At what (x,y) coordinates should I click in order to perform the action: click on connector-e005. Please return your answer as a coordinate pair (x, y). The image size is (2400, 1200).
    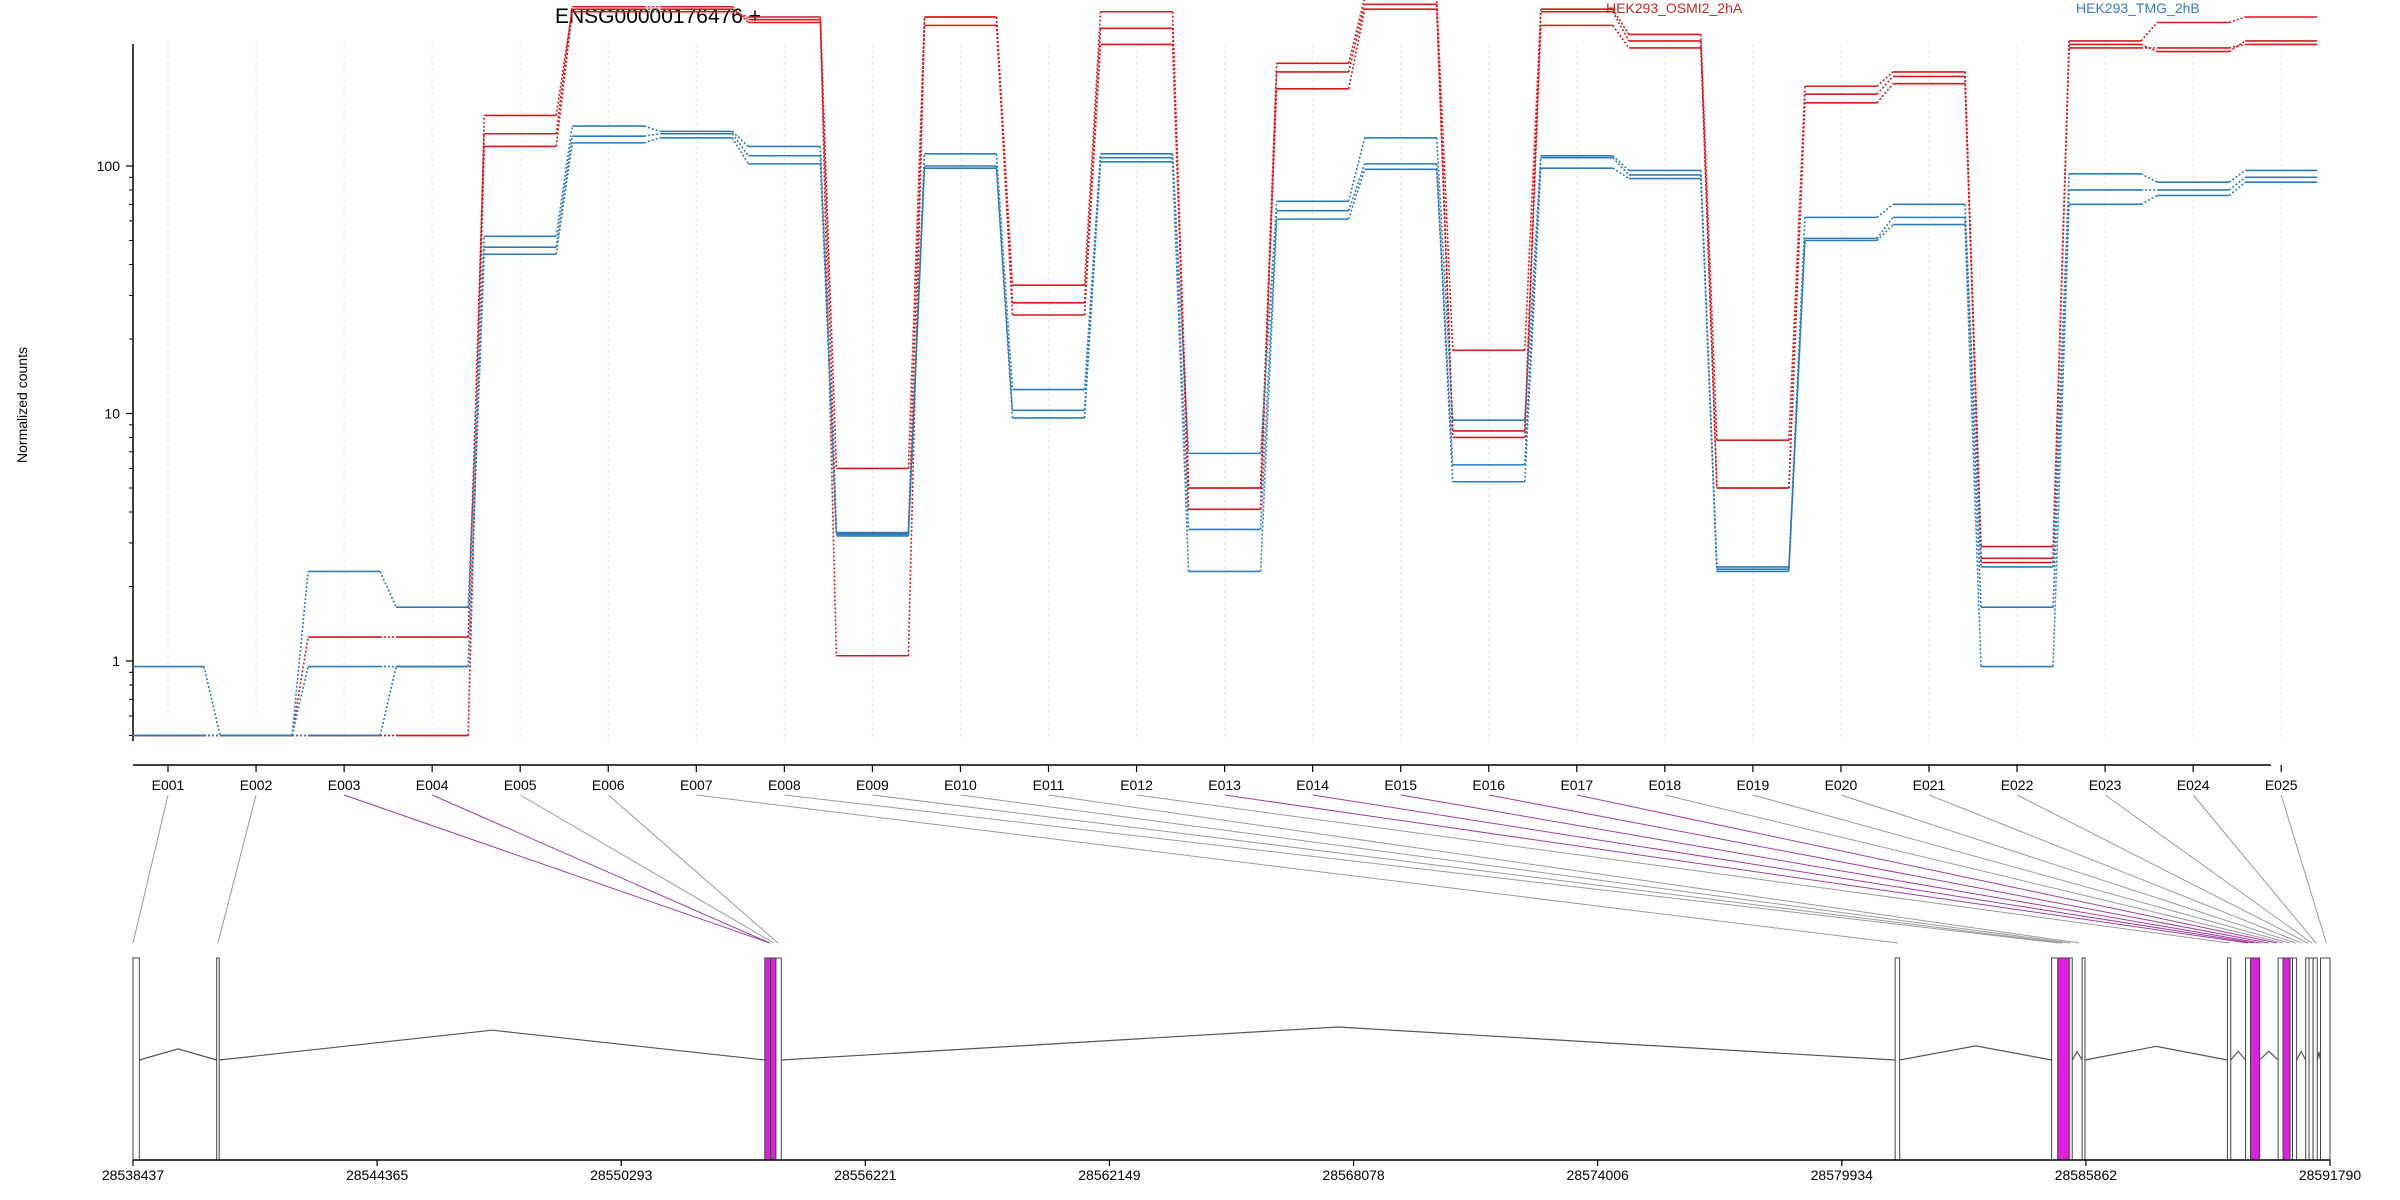
    Looking at the image, I should click on (647, 869).